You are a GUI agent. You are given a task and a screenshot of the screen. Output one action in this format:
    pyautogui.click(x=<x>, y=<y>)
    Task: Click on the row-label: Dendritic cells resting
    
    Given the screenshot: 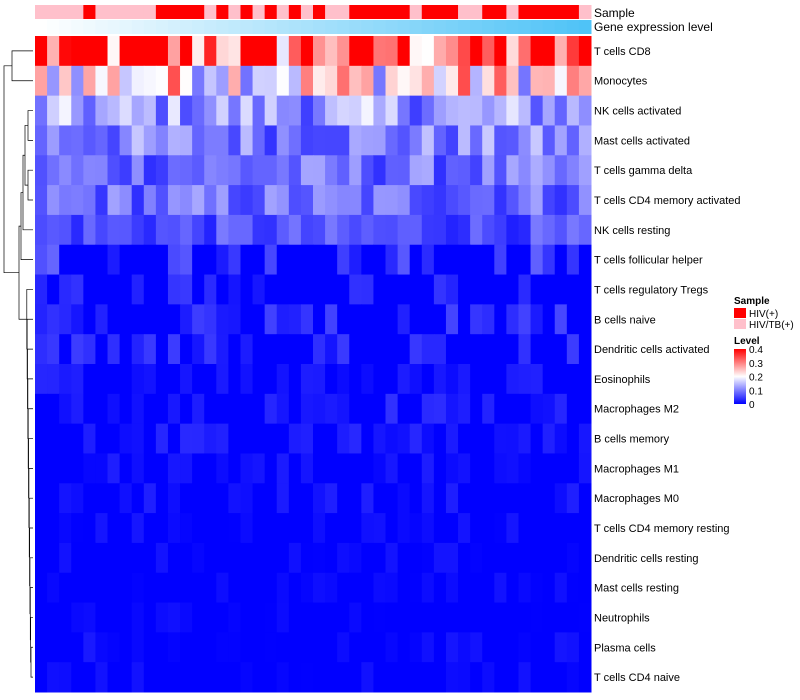 What is the action you would take?
    pyautogui.click(x=646, y=559)
    